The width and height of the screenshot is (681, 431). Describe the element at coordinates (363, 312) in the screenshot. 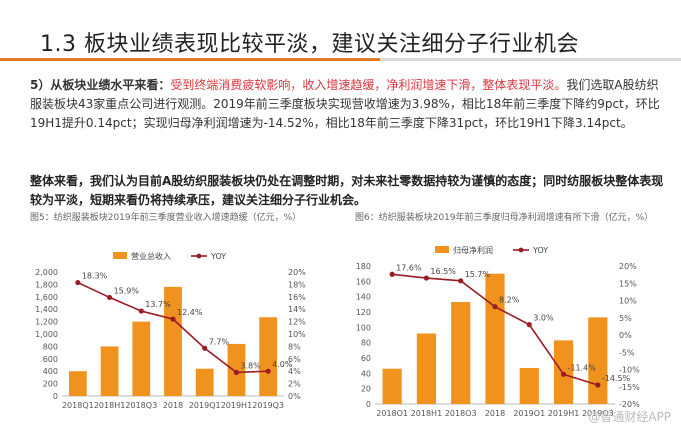

I see `y-tick-label: 120` at that location.